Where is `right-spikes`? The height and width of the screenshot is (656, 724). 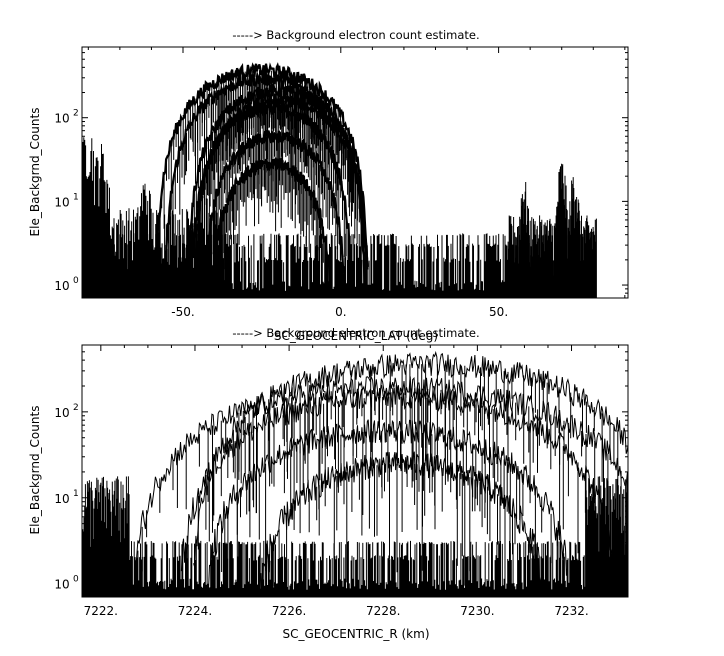
right-spikes is located at coordinates (552, 230).